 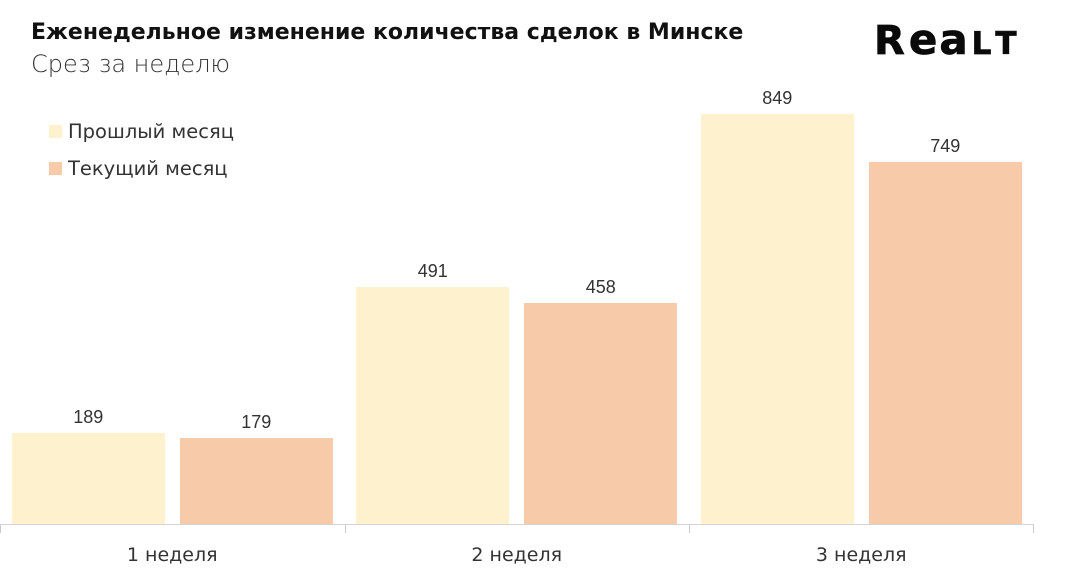 I want to click on legend-item-current-month: Текущий месяц, so click(x=141, y=168).